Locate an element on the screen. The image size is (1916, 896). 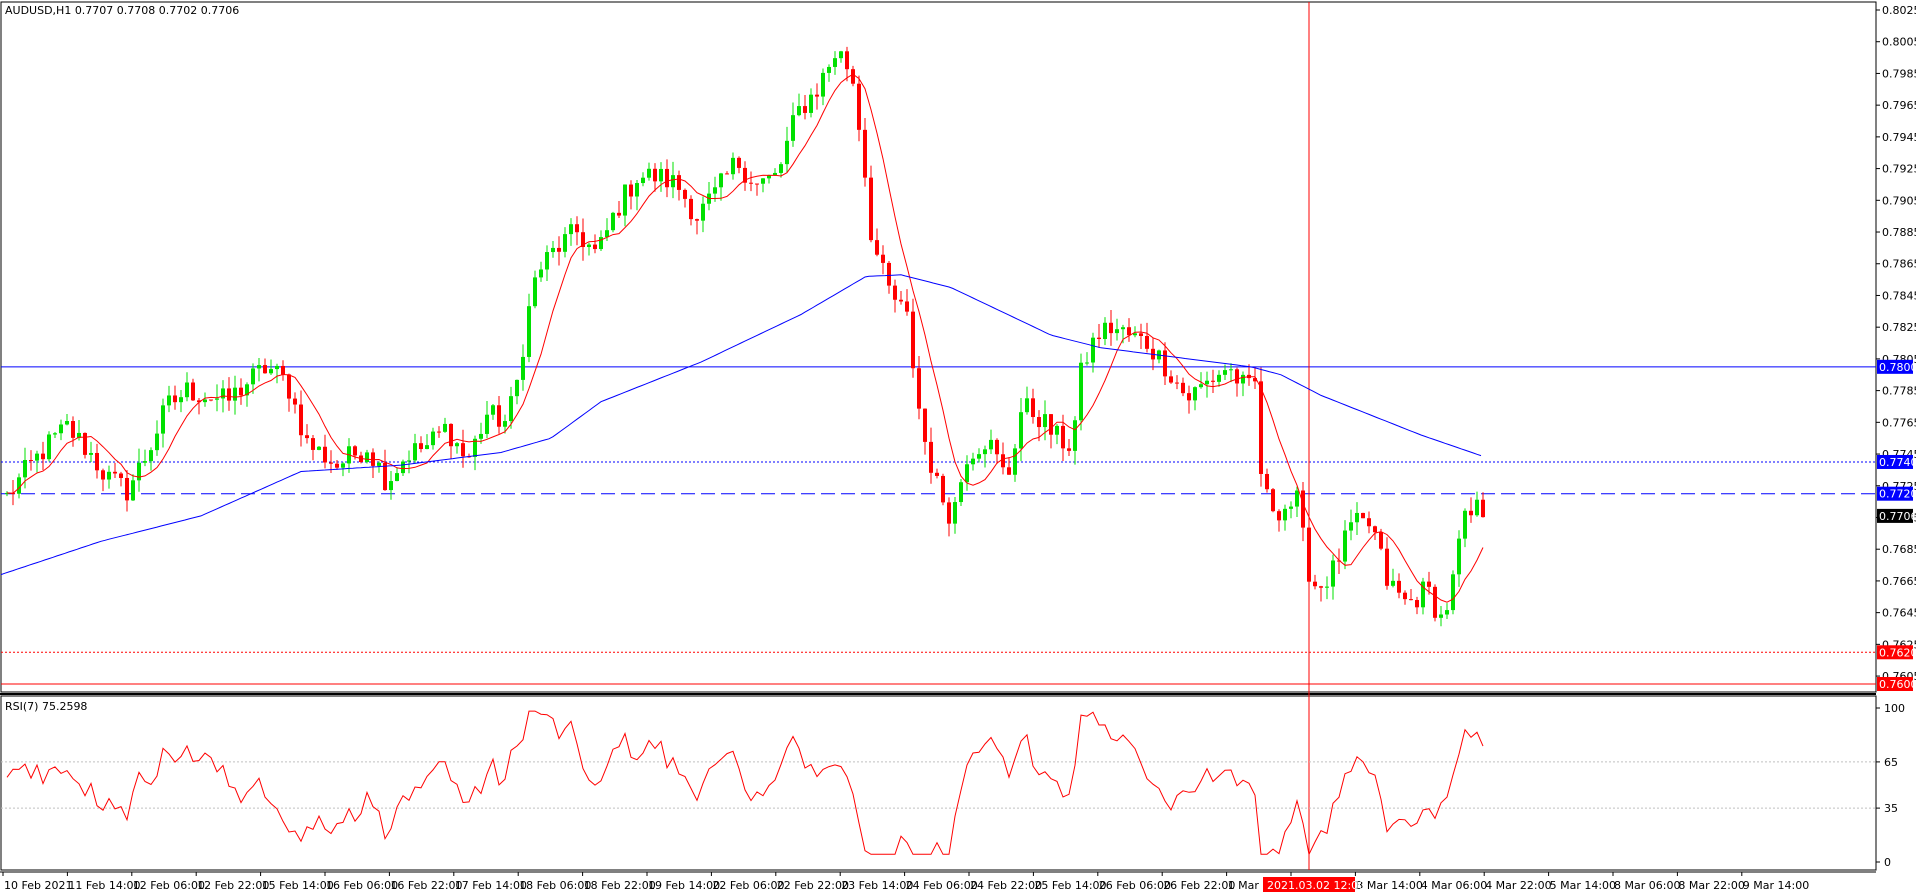
time-tick-label: 3 Mar 14:00 is located at coordinates (1389, 885).